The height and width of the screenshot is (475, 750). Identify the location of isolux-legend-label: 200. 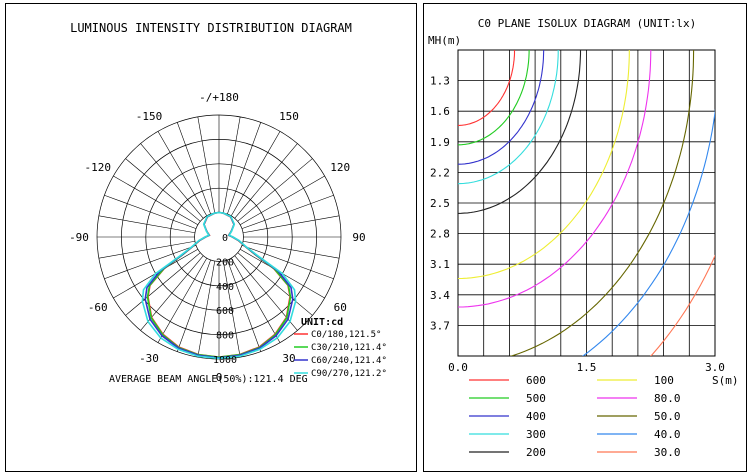
(536, 452).